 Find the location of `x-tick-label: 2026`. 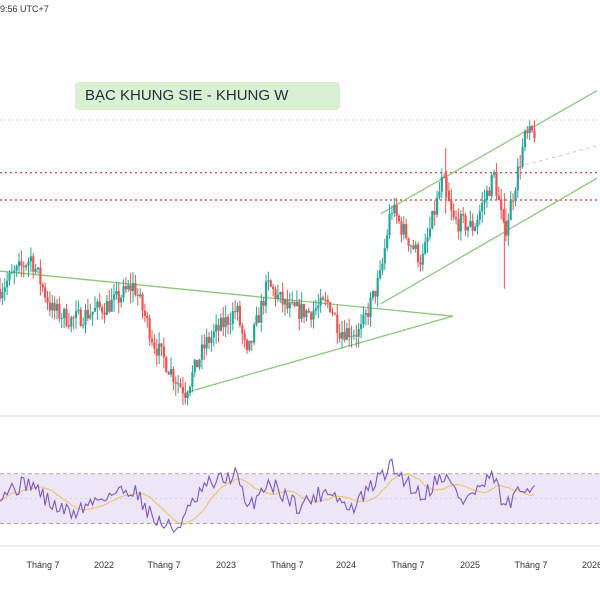

x-tick-label: 2026 is located at coordinates (591, 565).